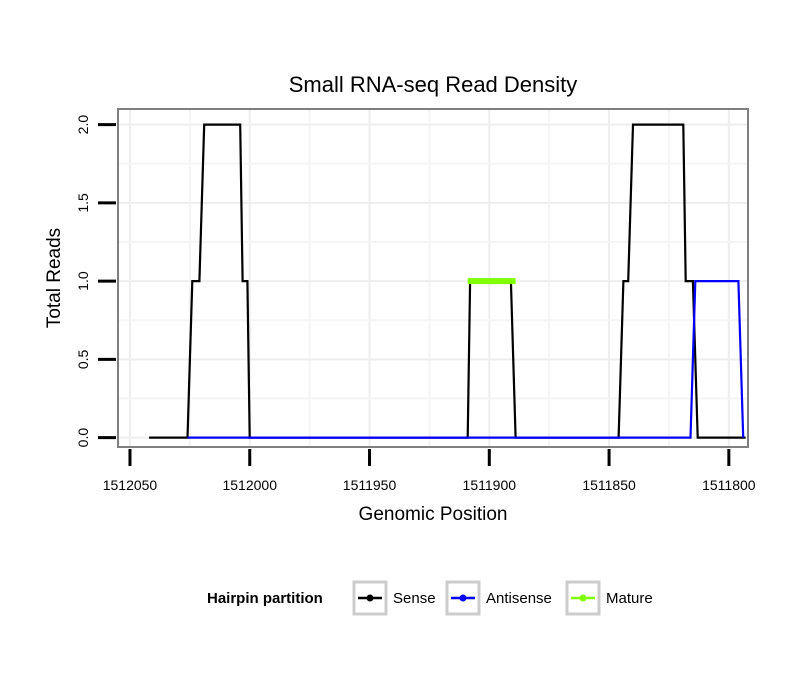 The width and height of the screenshot is (810, 690). I want to click on y-tick-label: 0.5, so click(83, 359).